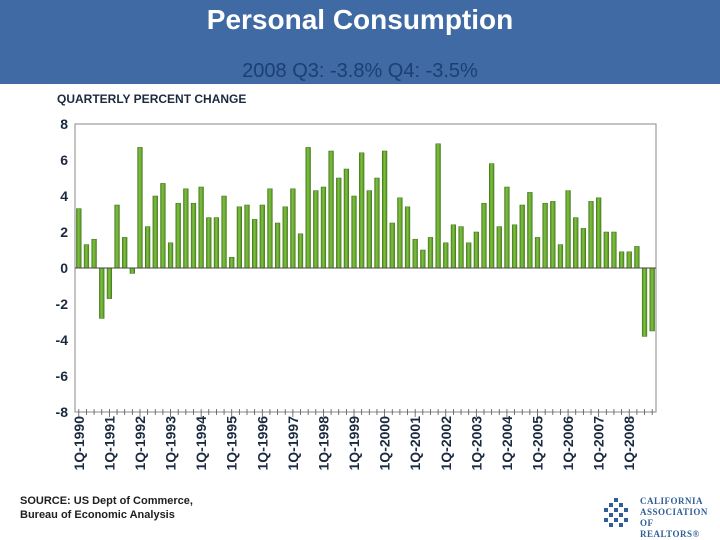  What do you see at coordinates (64, 232) in the screenshot?
I see `y-tick-label: 2` at bounding box center [64, 232].